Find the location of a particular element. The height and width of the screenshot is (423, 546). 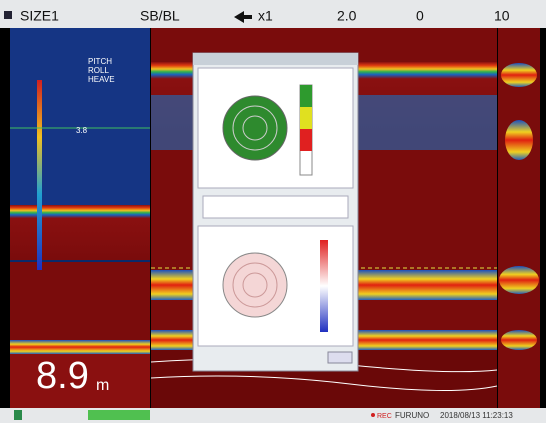

seabed is located at coordinates (80, 381).